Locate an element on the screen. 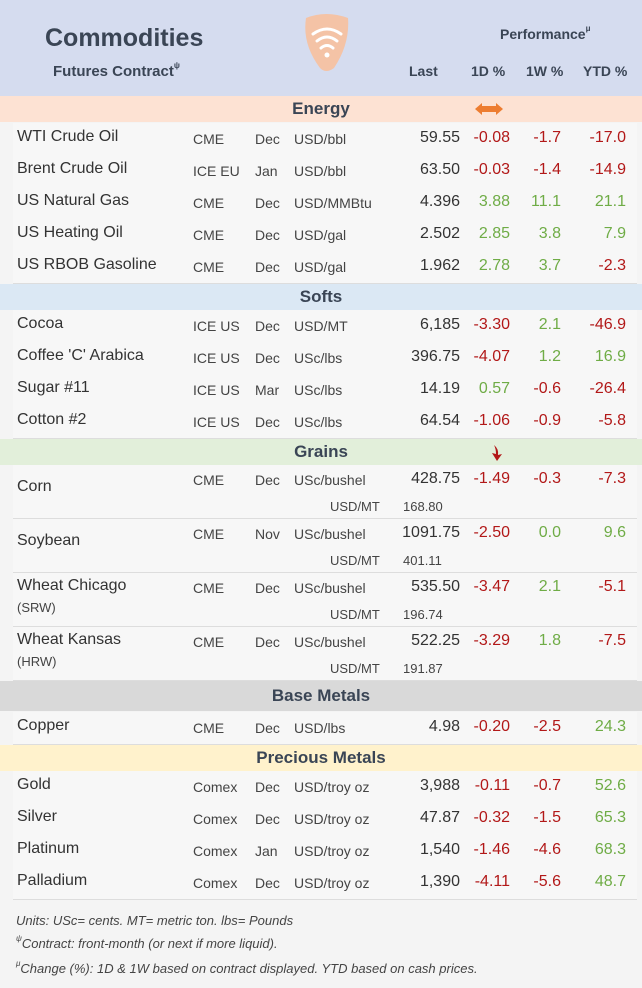 This screenshot has width=642, height=988. row-last: 64.54 is located at coordinates (439, 420).